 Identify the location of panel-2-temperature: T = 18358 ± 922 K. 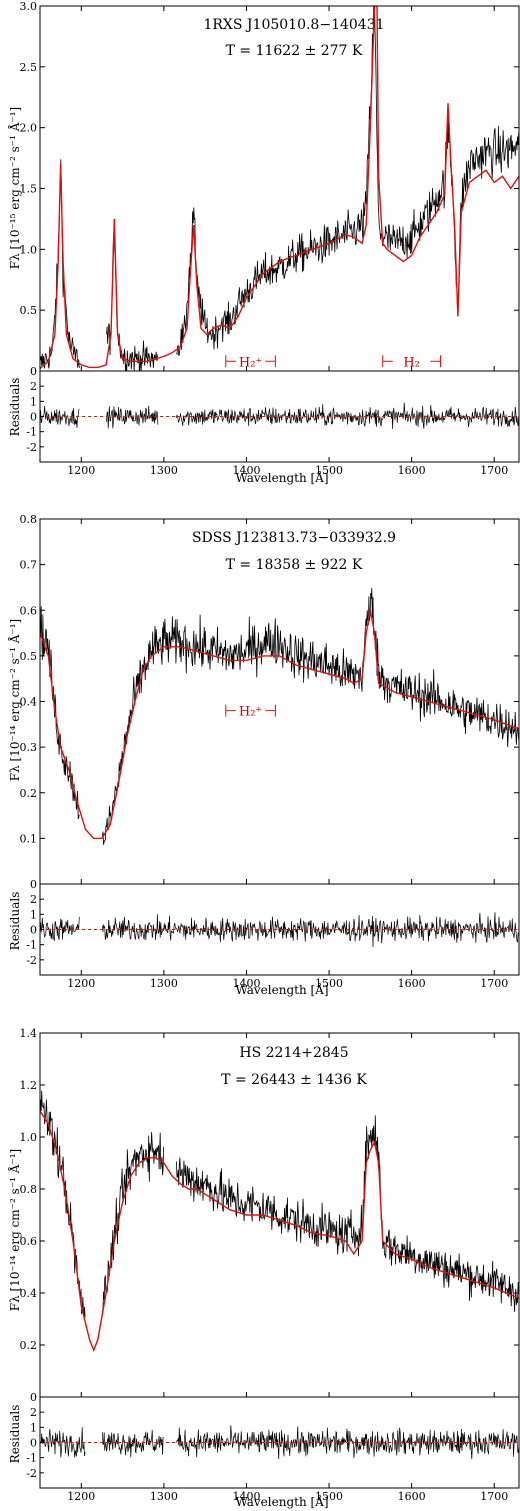
(294, 565).